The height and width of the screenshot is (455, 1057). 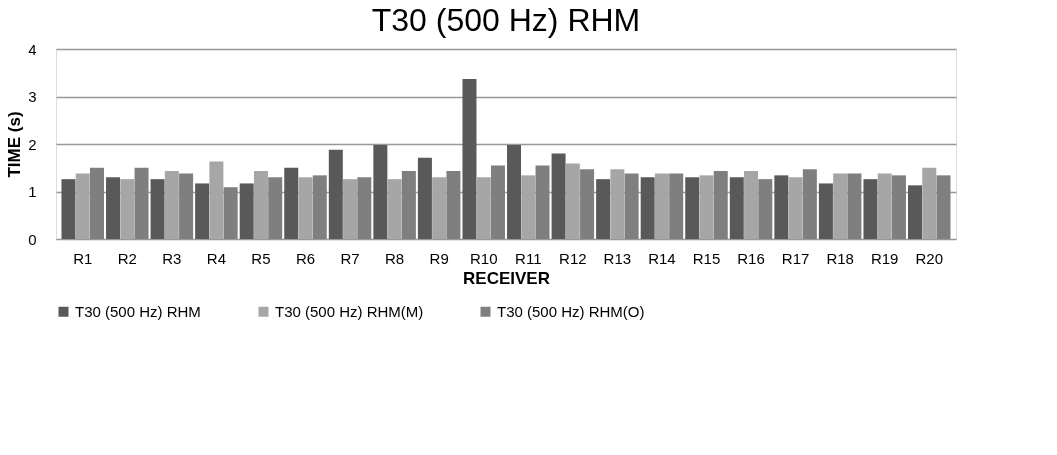 I want to click on x-tick-label: R3, so click(x=172, y=258).